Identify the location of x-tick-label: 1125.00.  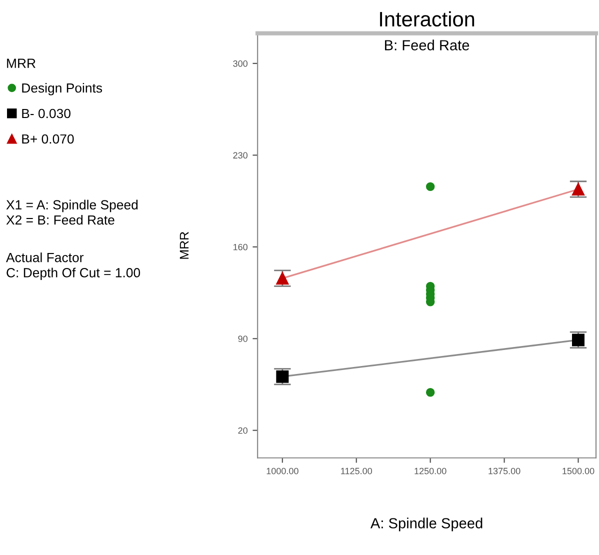
(356, 471).